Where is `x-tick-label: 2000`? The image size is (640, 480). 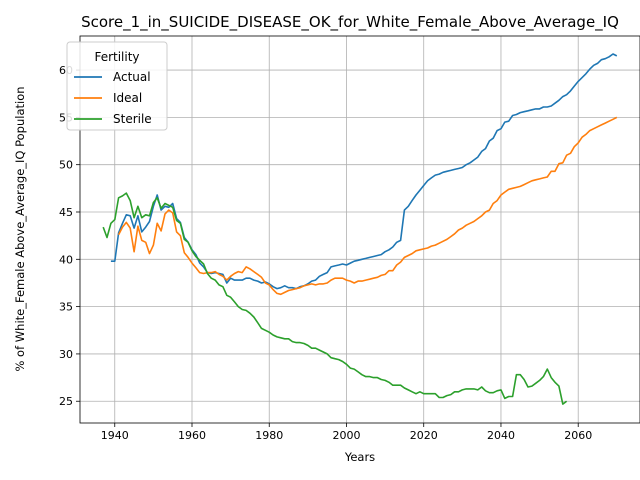
x-tick-label: 2000 is located at coordinates (346, 435).